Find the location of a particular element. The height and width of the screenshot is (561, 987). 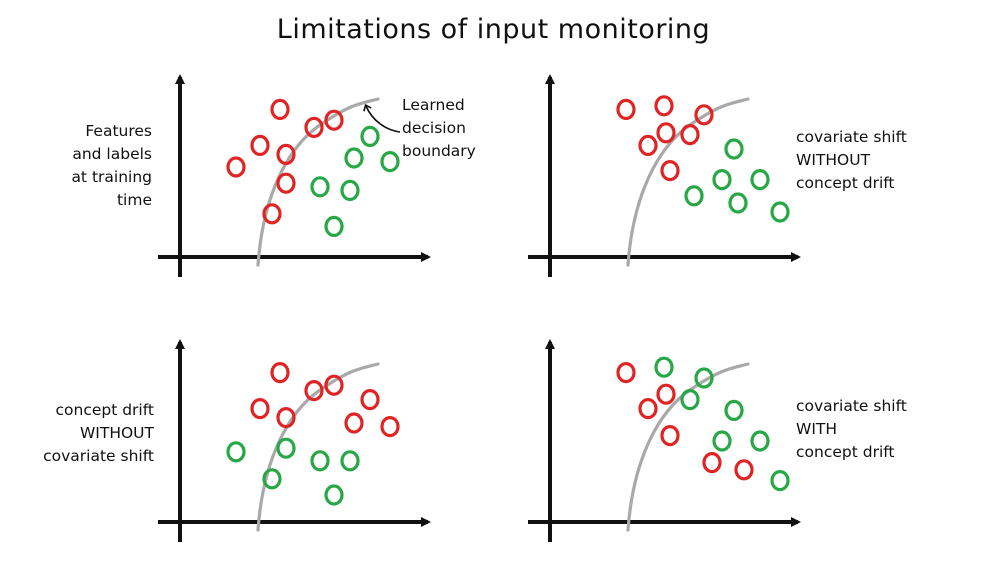

annotation-line: boundary is located at coordinates (439, 151).